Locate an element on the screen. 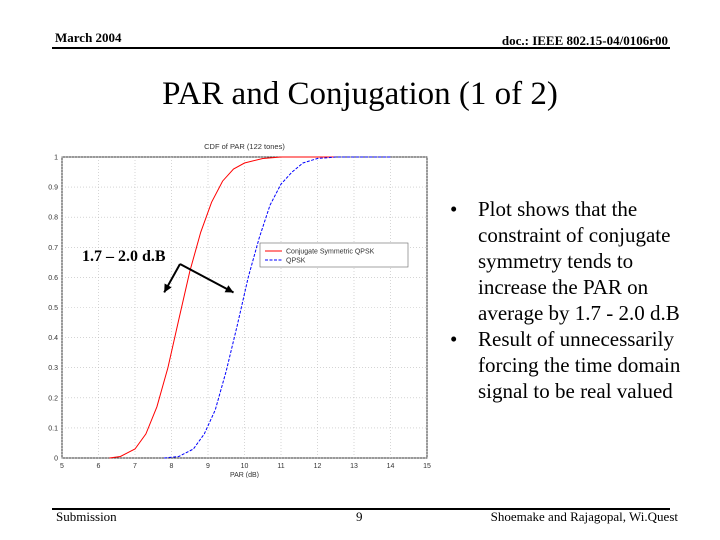  x-tick-label: 13 is located at coordinates (354, 466).